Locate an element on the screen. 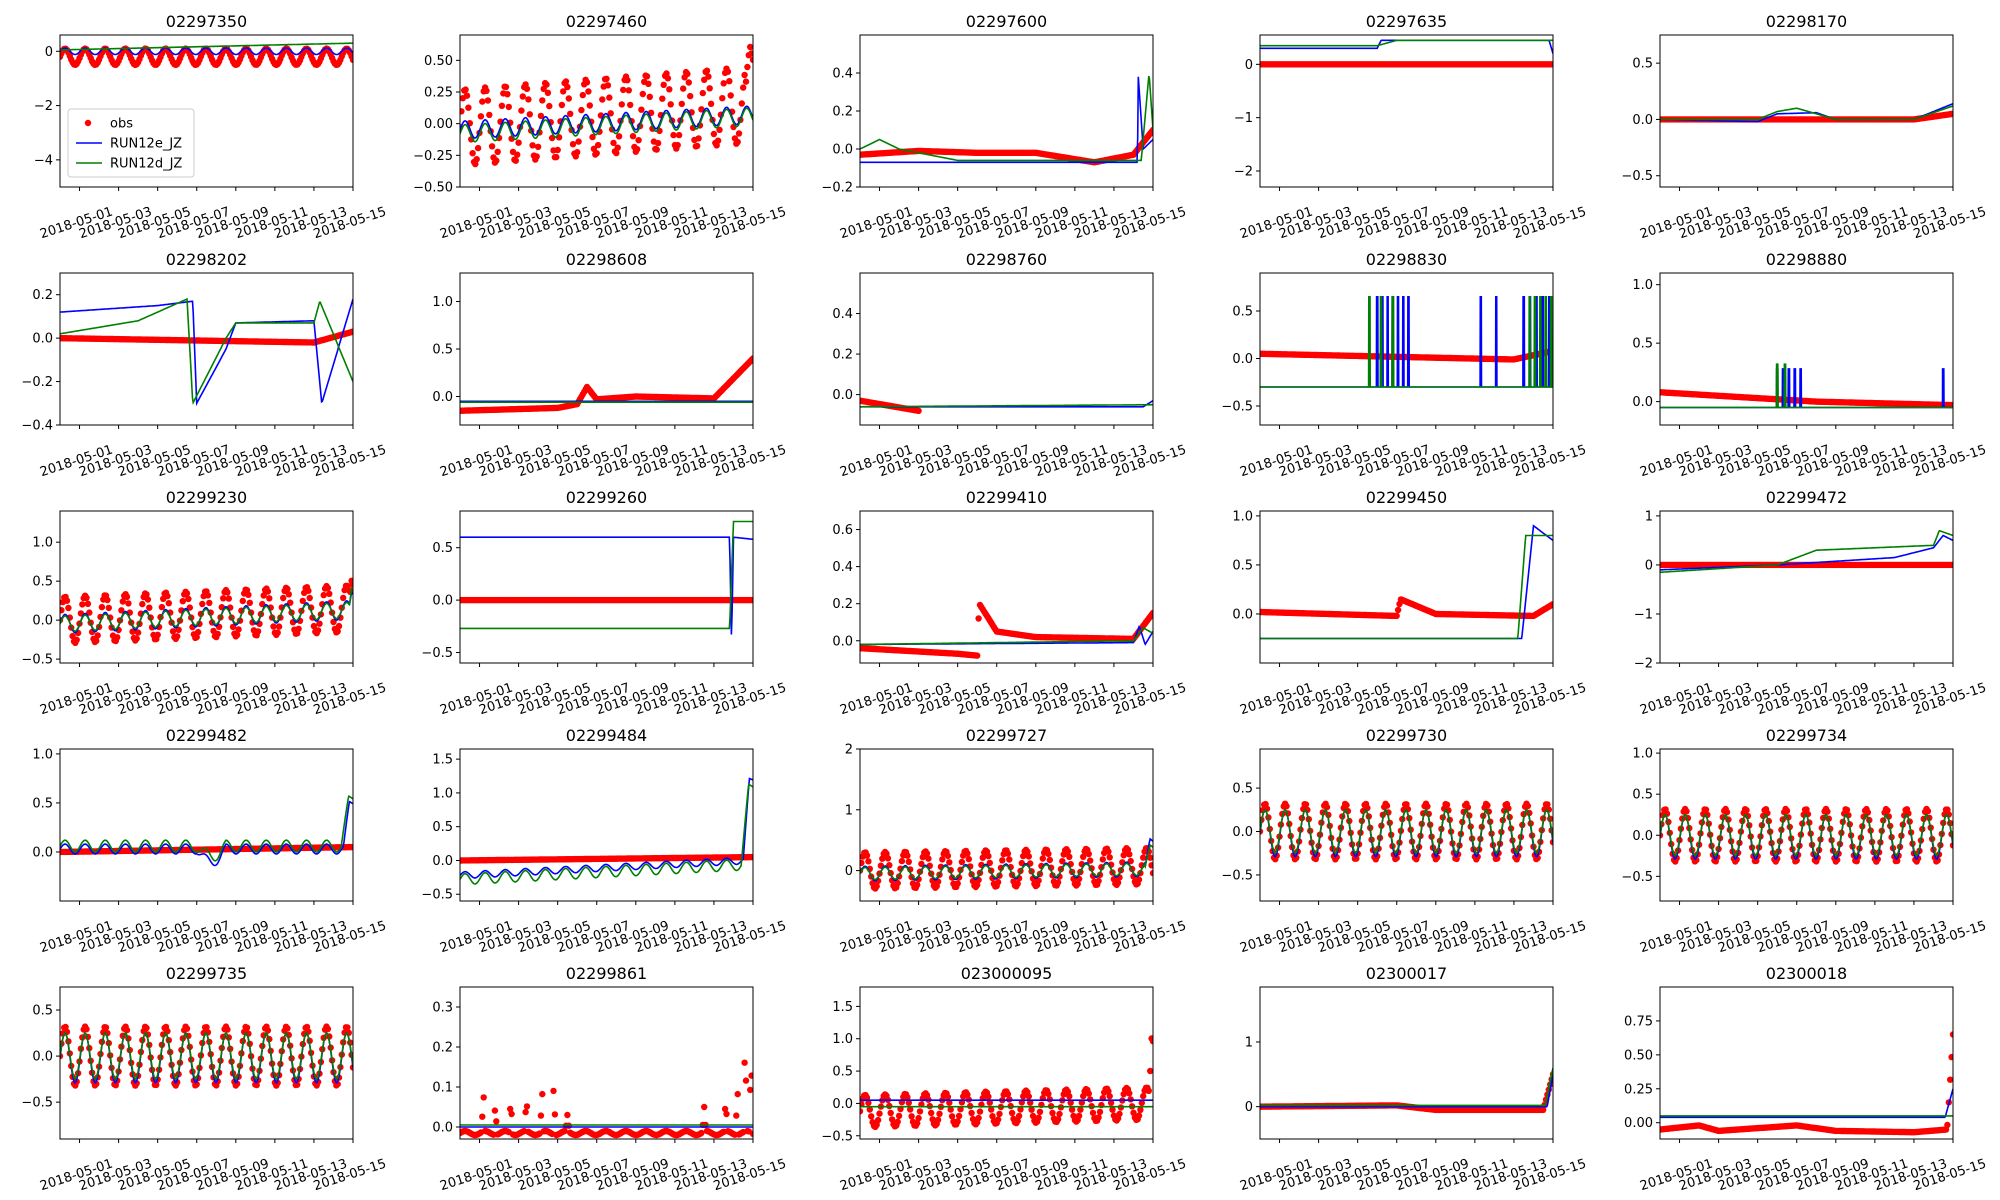  series-RUN12d_JZ is located at coordinates (206, 351).